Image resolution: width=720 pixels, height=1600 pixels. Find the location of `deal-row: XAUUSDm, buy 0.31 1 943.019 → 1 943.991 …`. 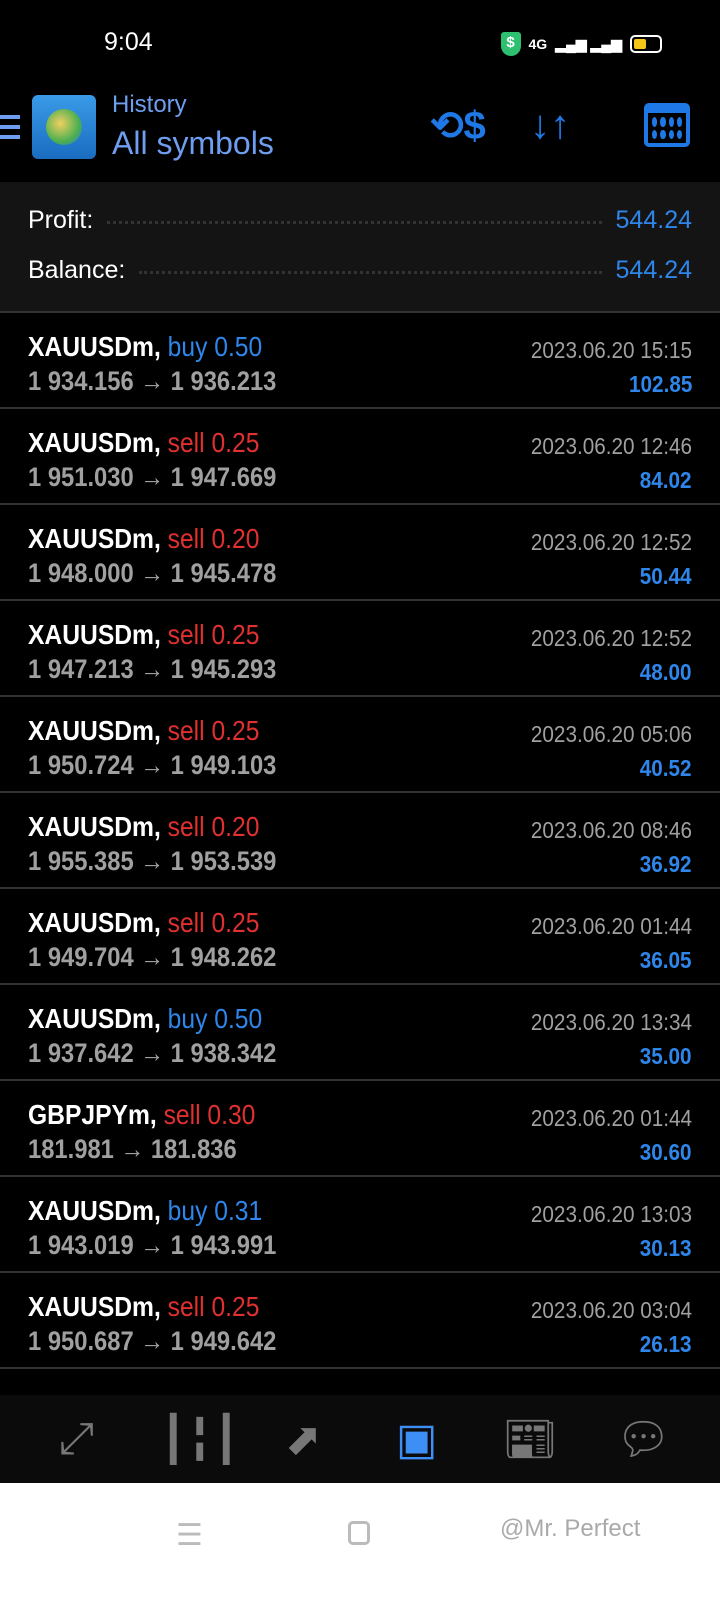

deal-row: XAUUSDm, buy 0.31 1 943.019 → 1 943.991 … is located at coordinates (360, 1225).